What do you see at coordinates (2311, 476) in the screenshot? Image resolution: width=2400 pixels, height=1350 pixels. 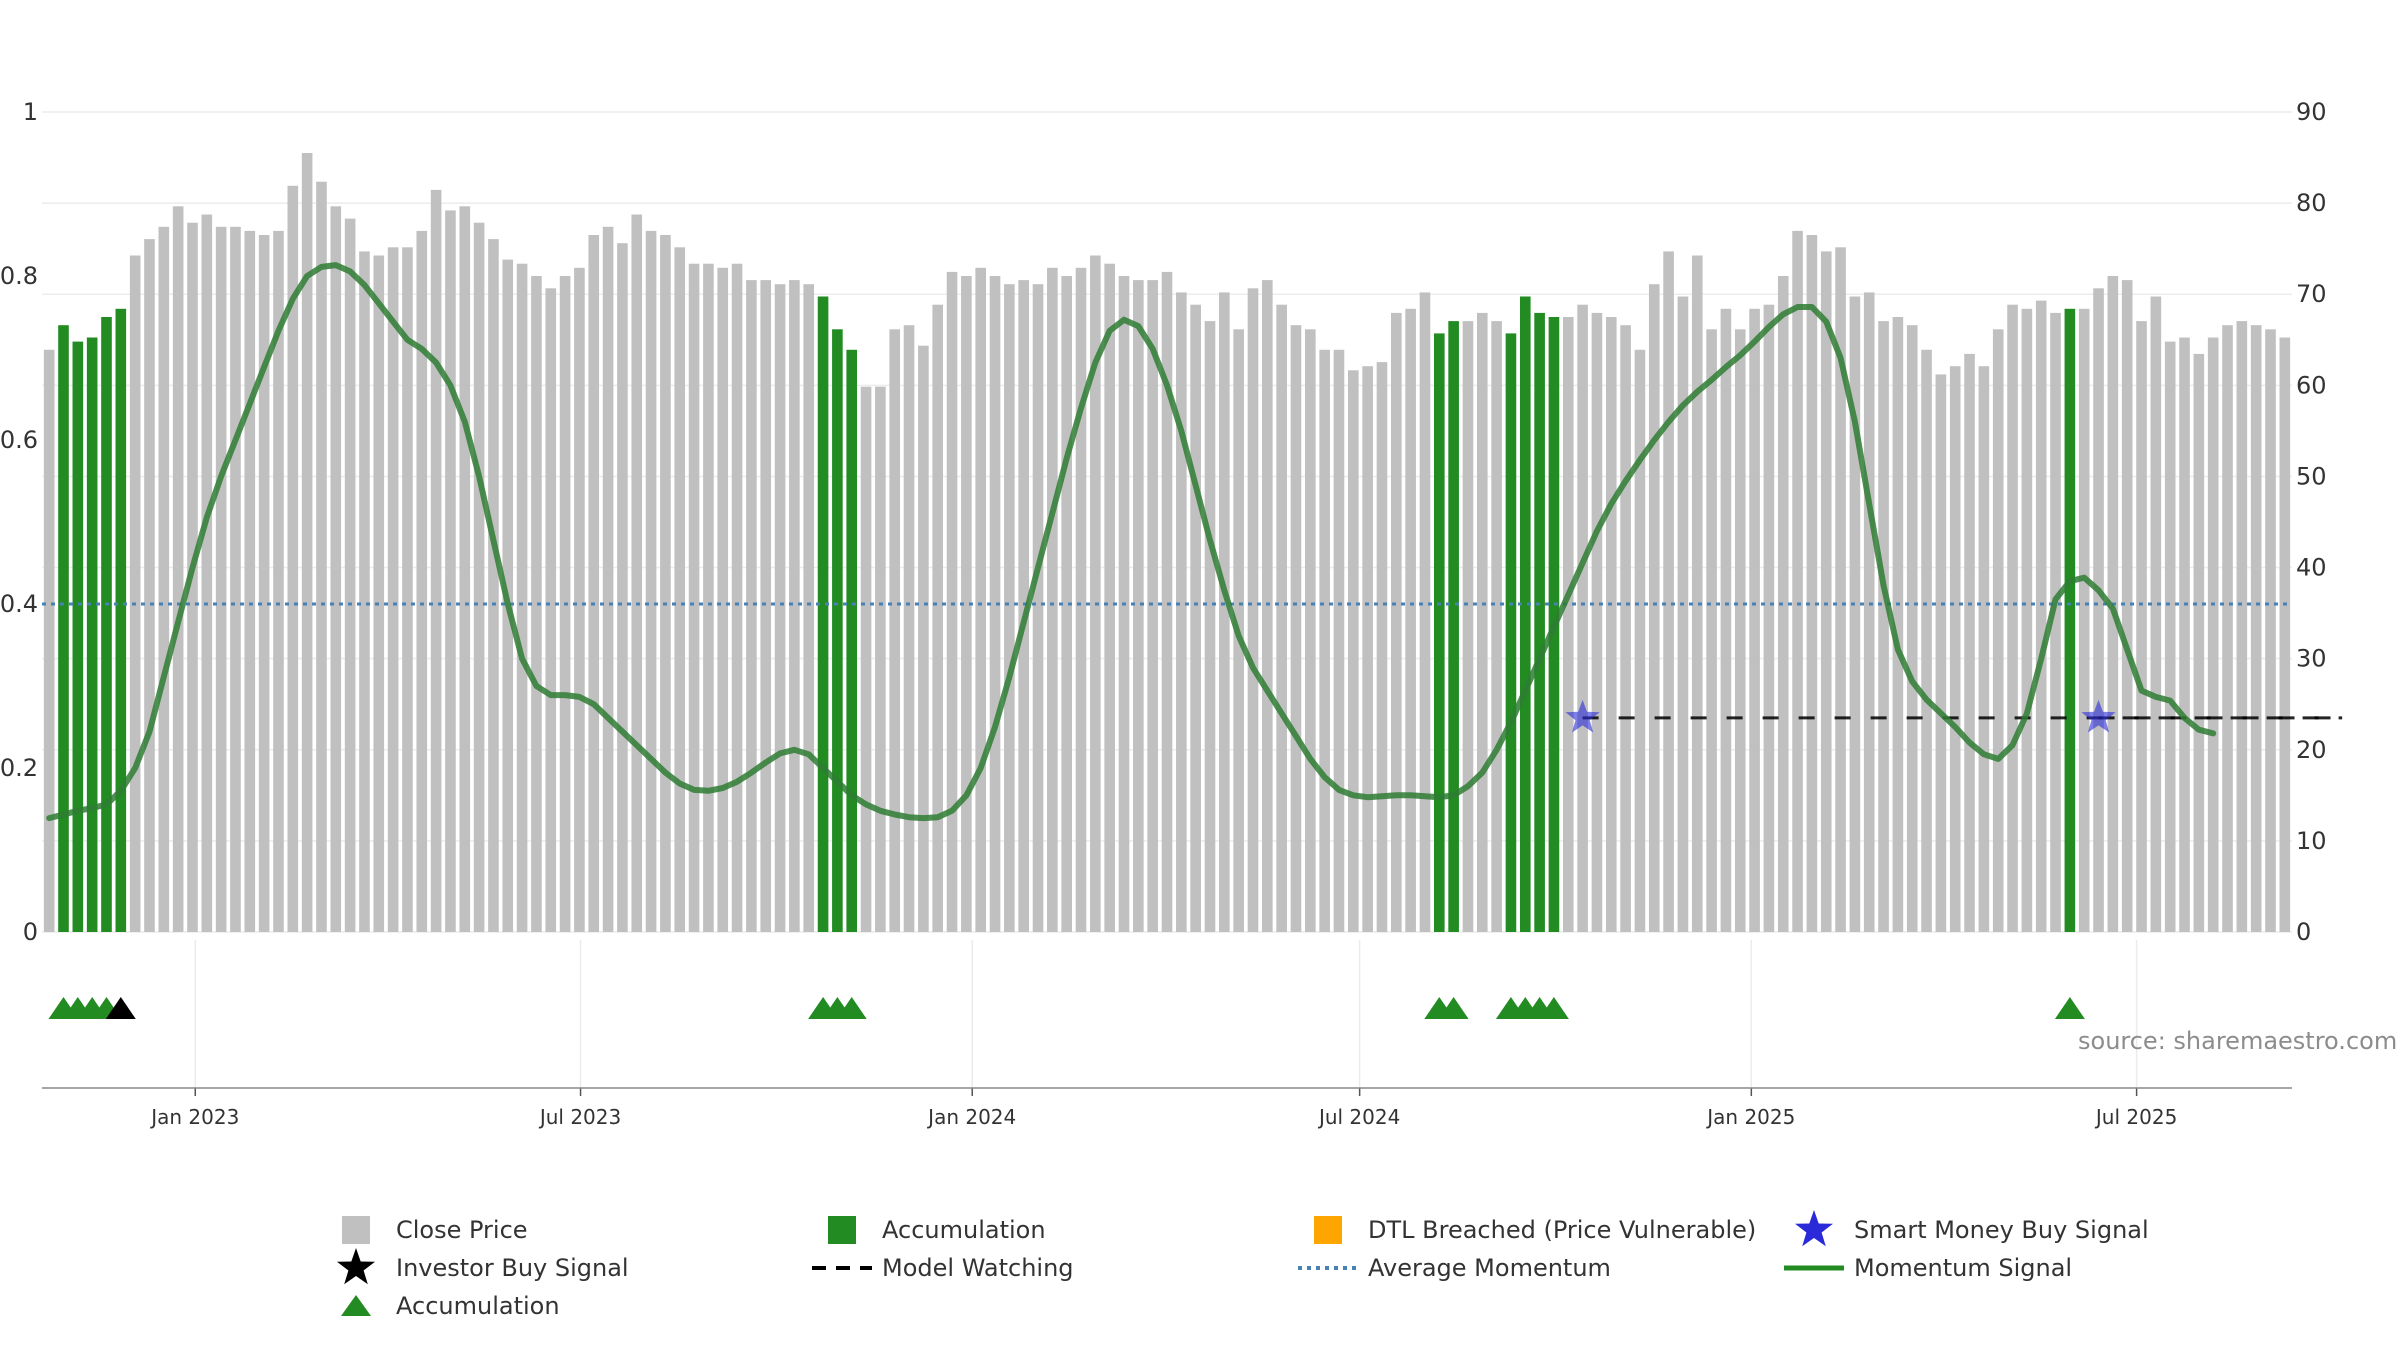 I see `right-axis-tick: 50` at bounding box center [2311, 476].